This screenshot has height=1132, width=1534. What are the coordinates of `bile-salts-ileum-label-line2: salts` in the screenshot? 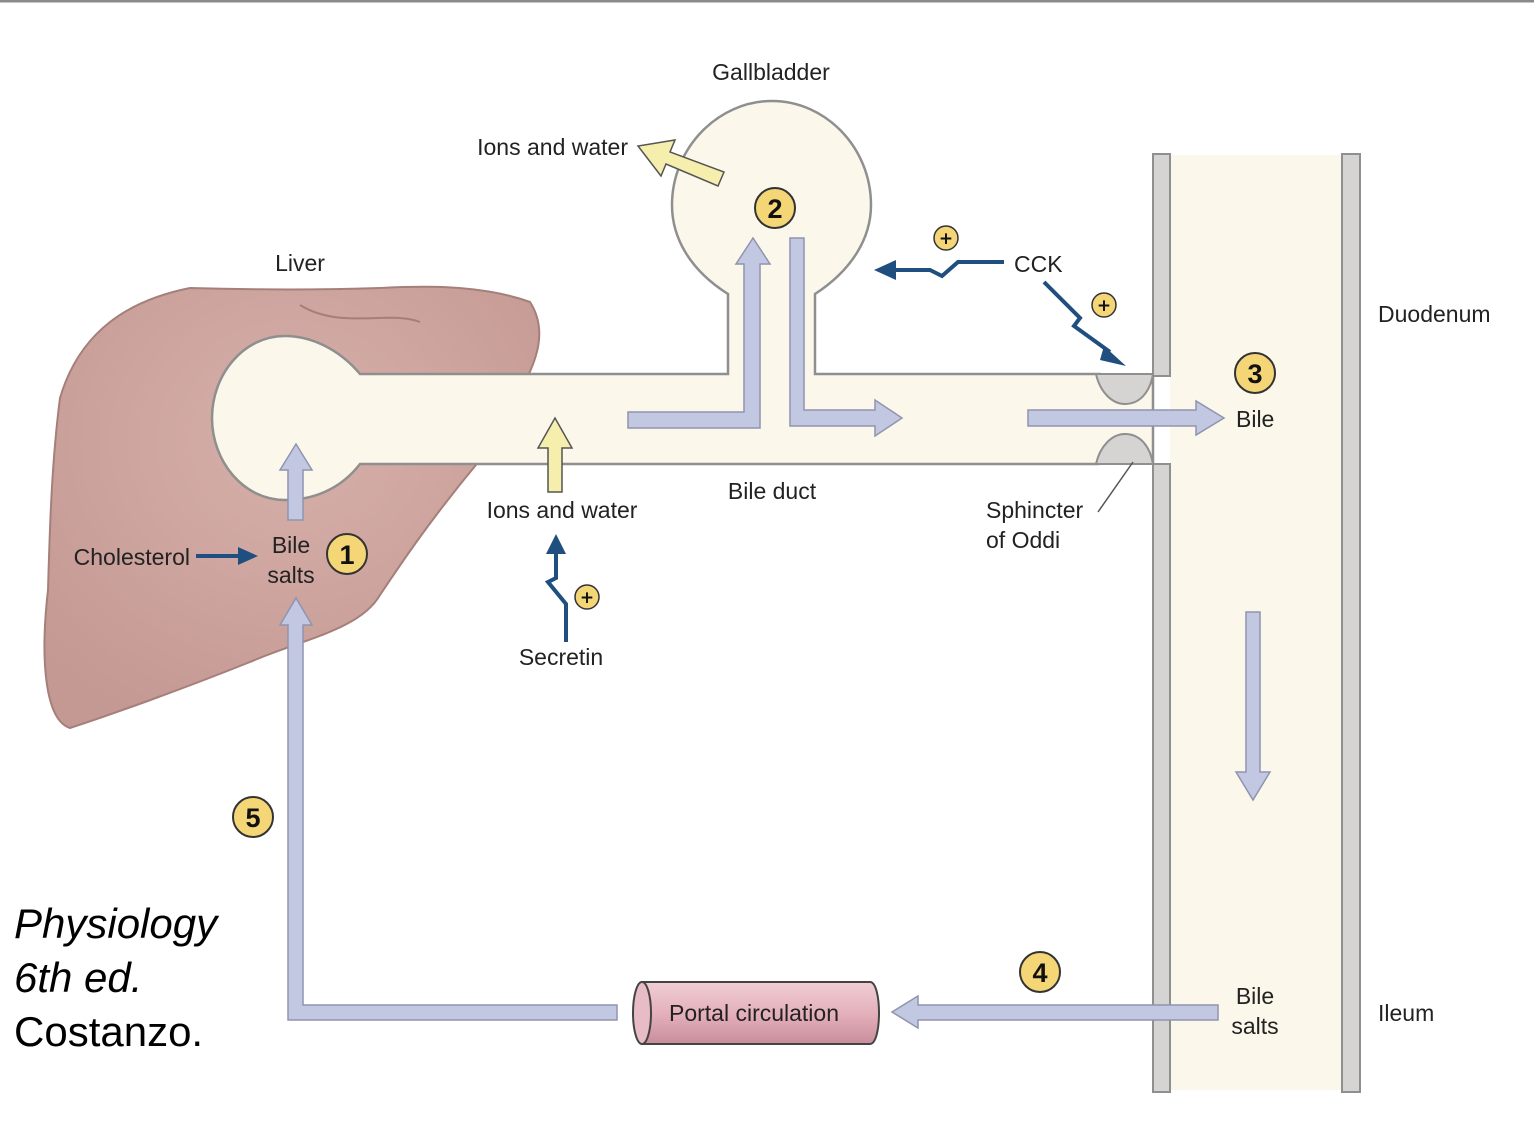 It's located at (1254, 1026).